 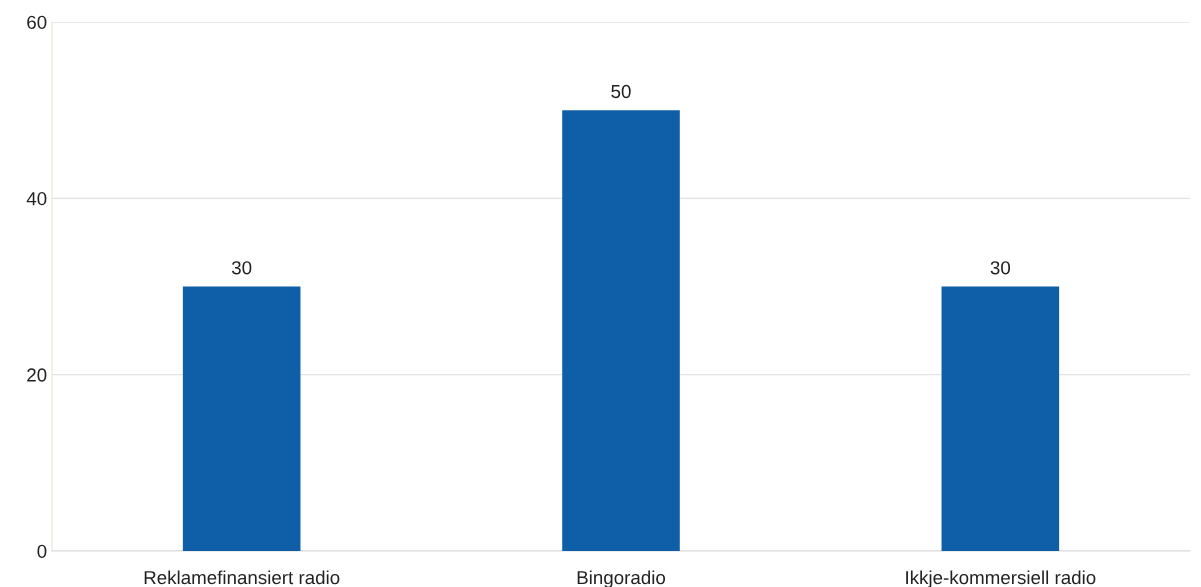 I want to click on y-tick-label: 40, so click(x=36, y=199).